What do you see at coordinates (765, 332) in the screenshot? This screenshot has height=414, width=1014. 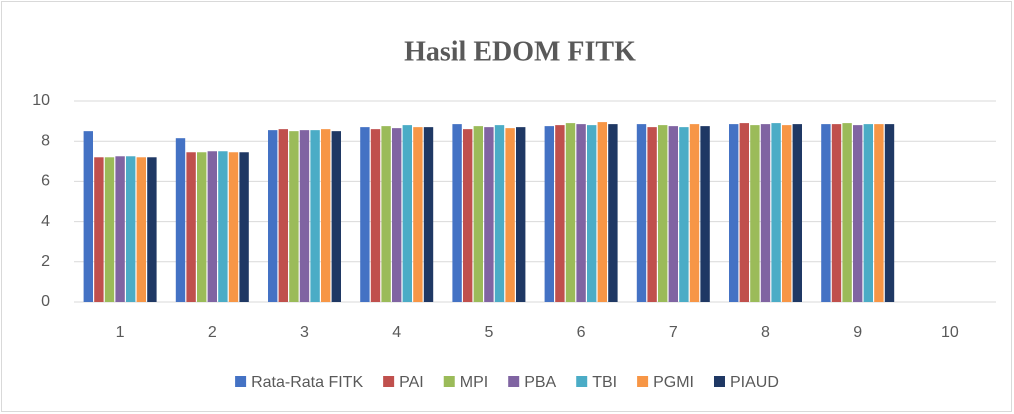 I see `x-tick-label: 8` at bounding box center [765, 332].